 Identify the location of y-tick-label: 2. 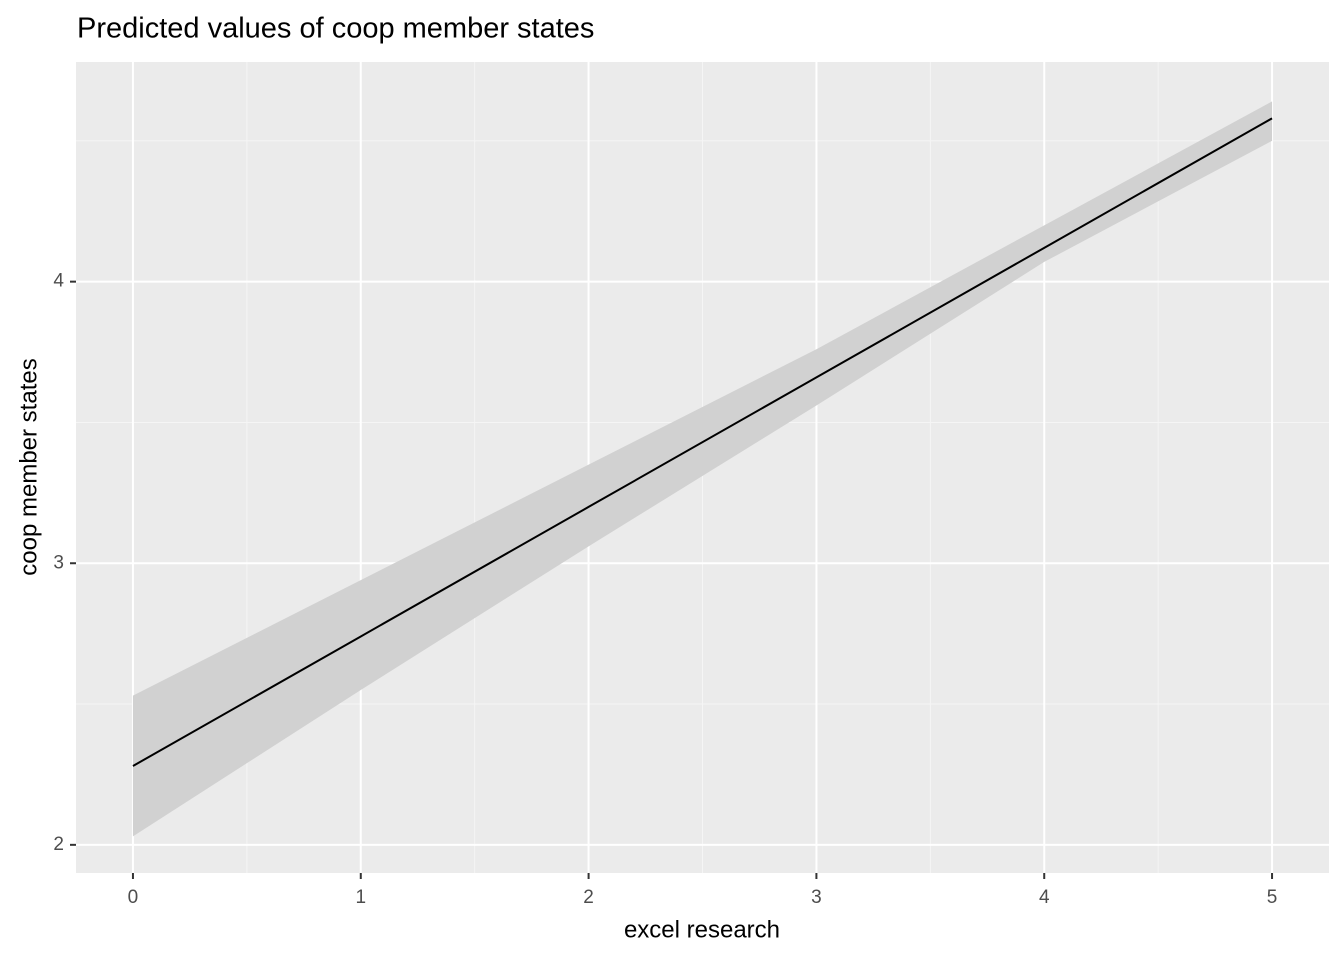
(58, 844).